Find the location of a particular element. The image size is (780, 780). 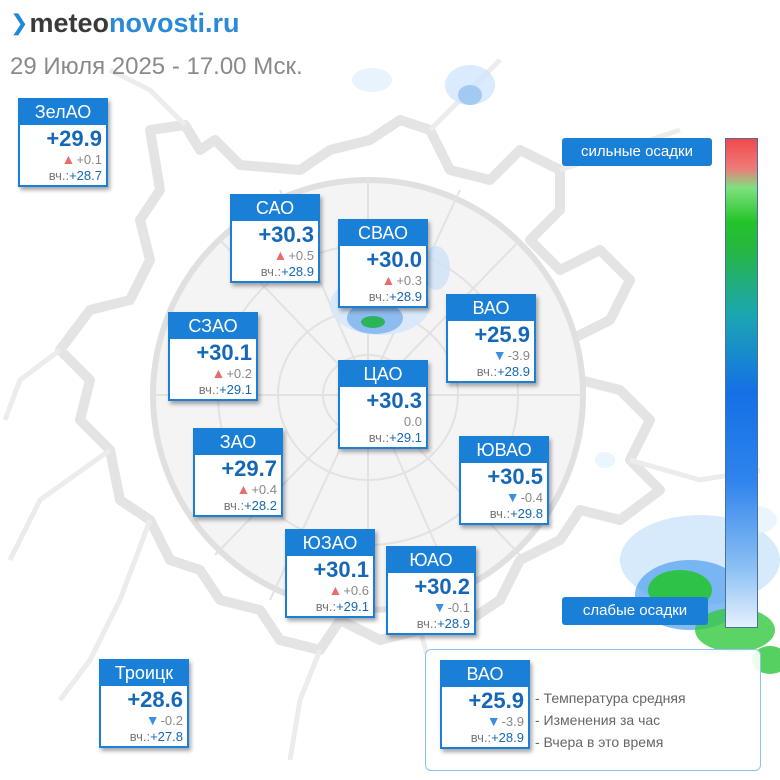

site-logo: ❯meteonovosti.ru is located at coordinates (124, 23).